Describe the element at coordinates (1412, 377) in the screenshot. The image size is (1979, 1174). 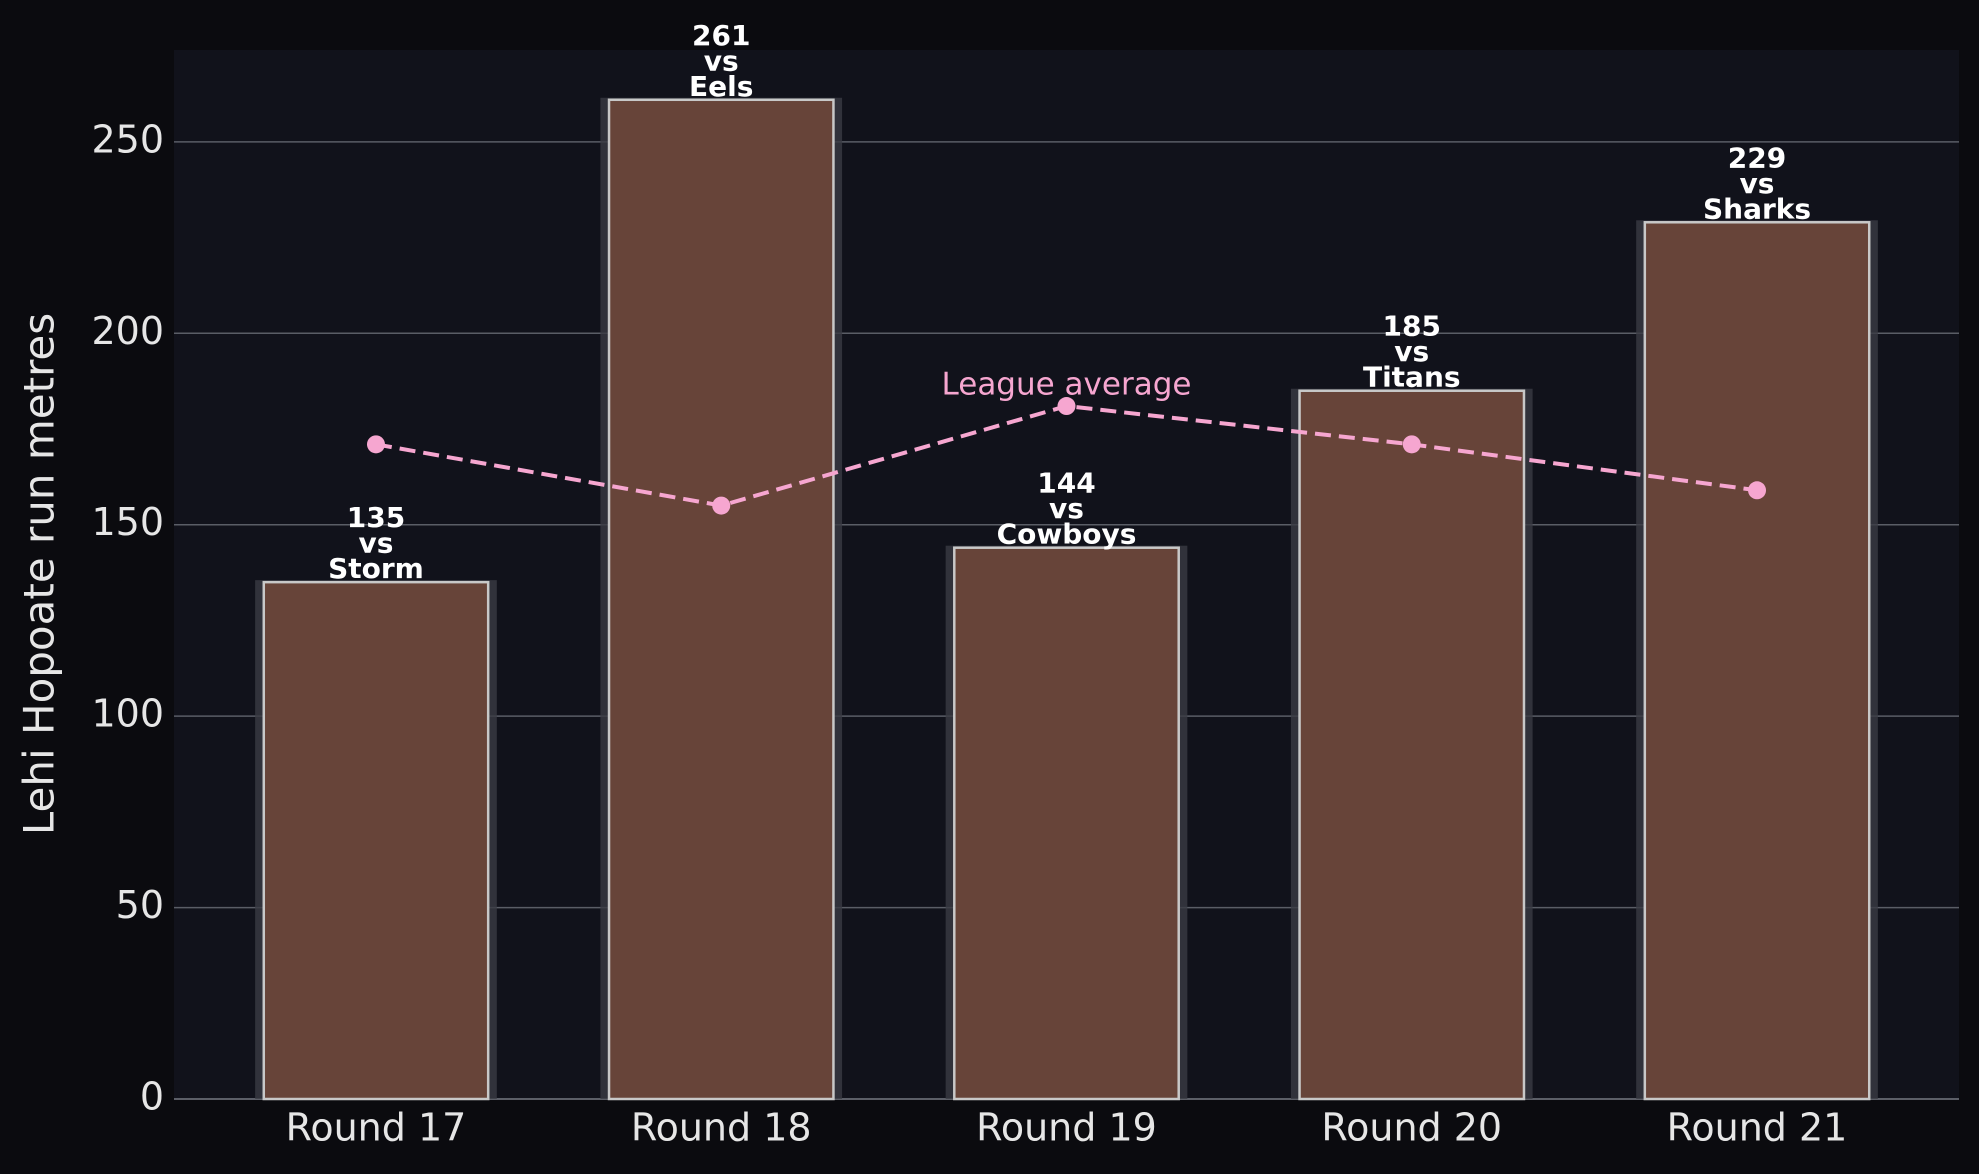
I see `data-label-line: Titans` at that location.